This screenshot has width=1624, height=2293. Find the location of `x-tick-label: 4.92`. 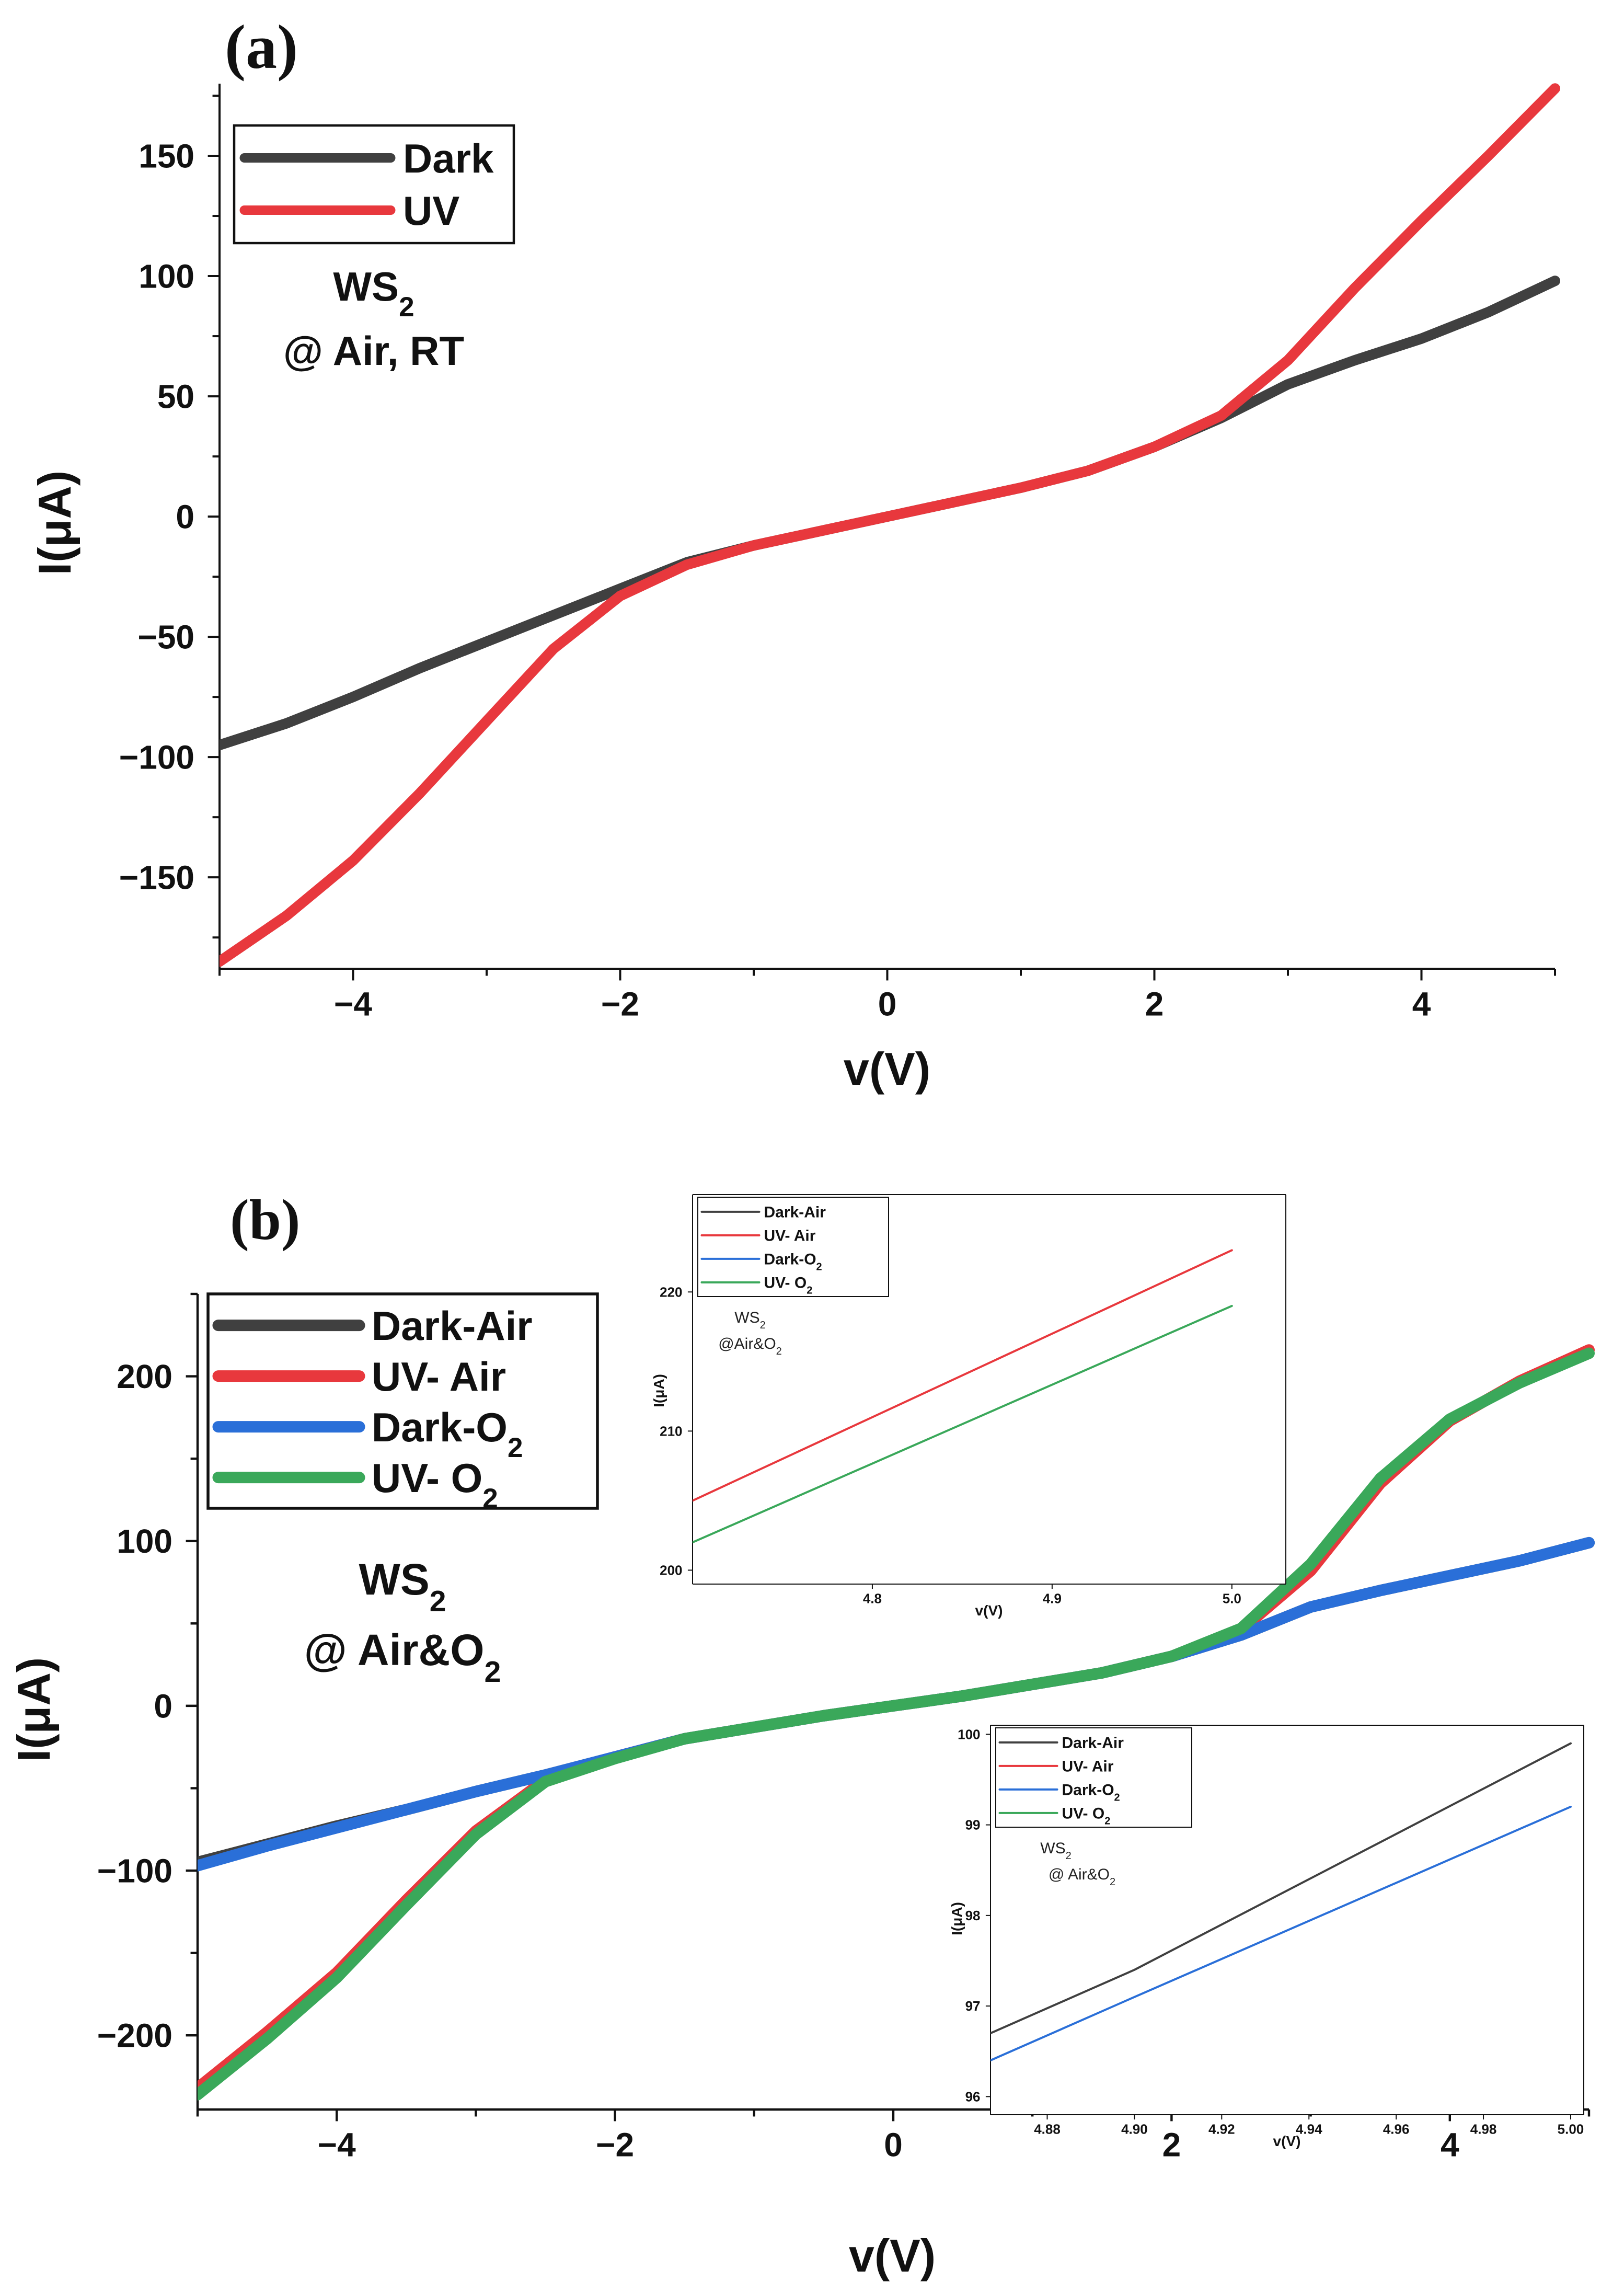

x-tick-label: 4.92 is located at coordinates (1221, 2129).